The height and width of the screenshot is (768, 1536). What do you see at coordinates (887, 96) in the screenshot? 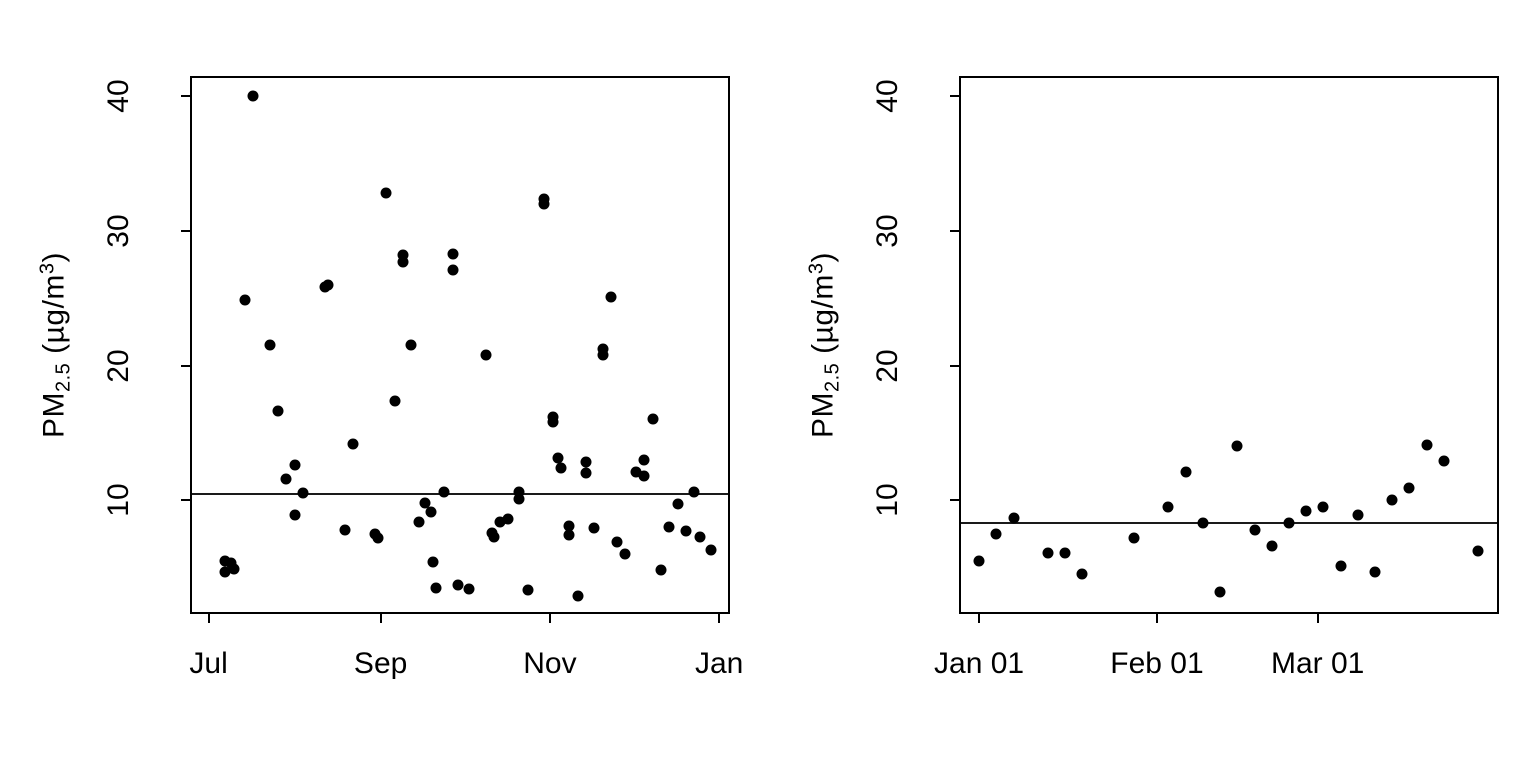
I see `y-axis-tick-label: 40` at bounding box center [887, 96].